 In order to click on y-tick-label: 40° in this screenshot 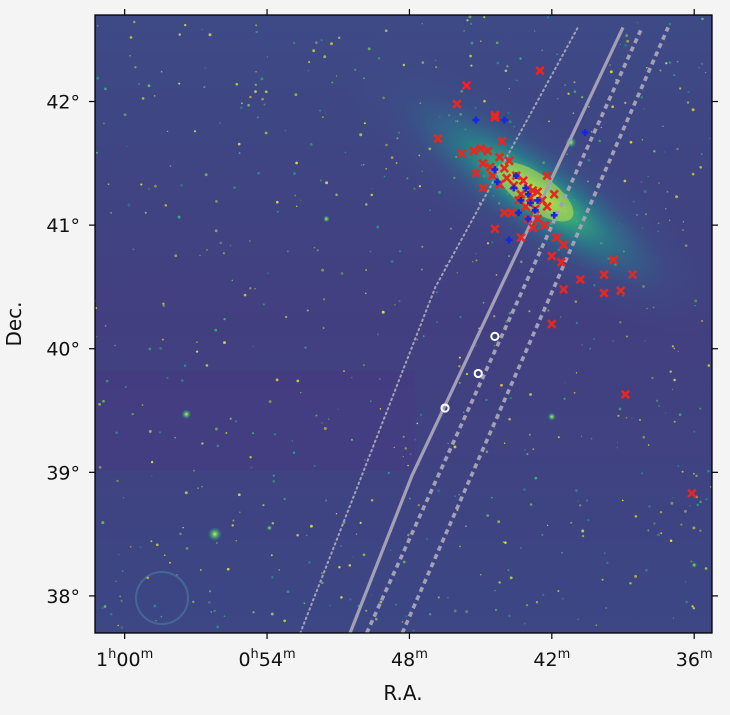, I will do `click(63, 350)`.